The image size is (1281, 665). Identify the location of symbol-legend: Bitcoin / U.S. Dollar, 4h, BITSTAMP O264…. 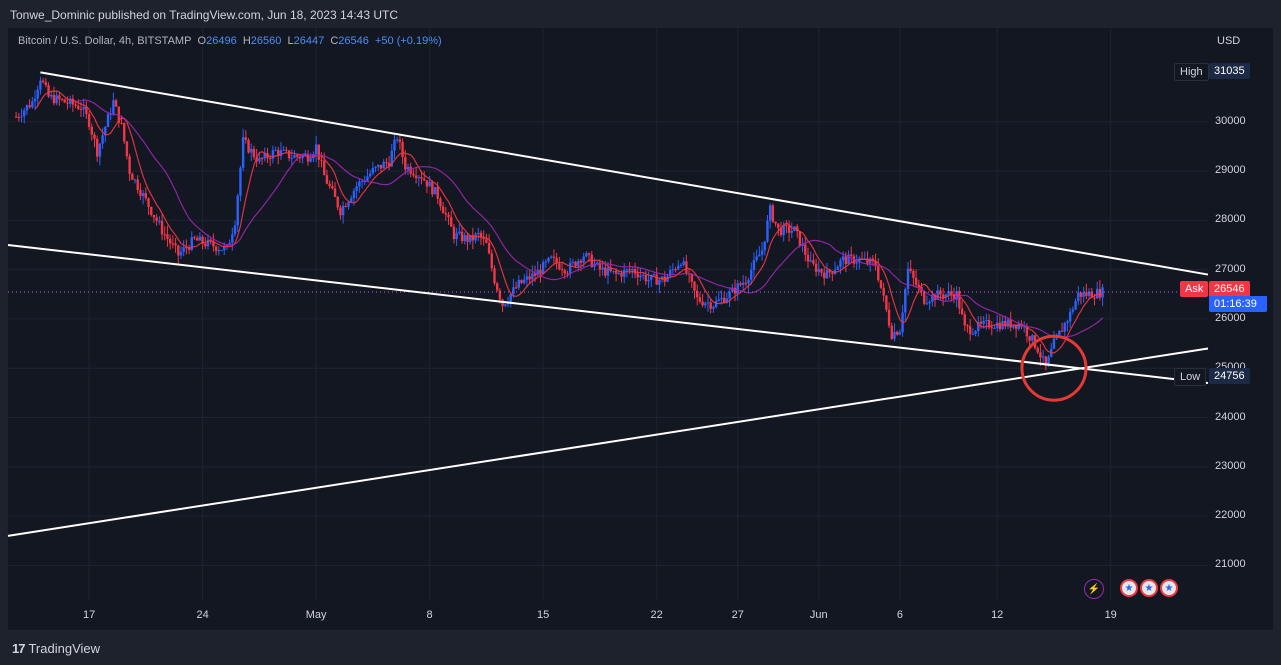
(230, 41).